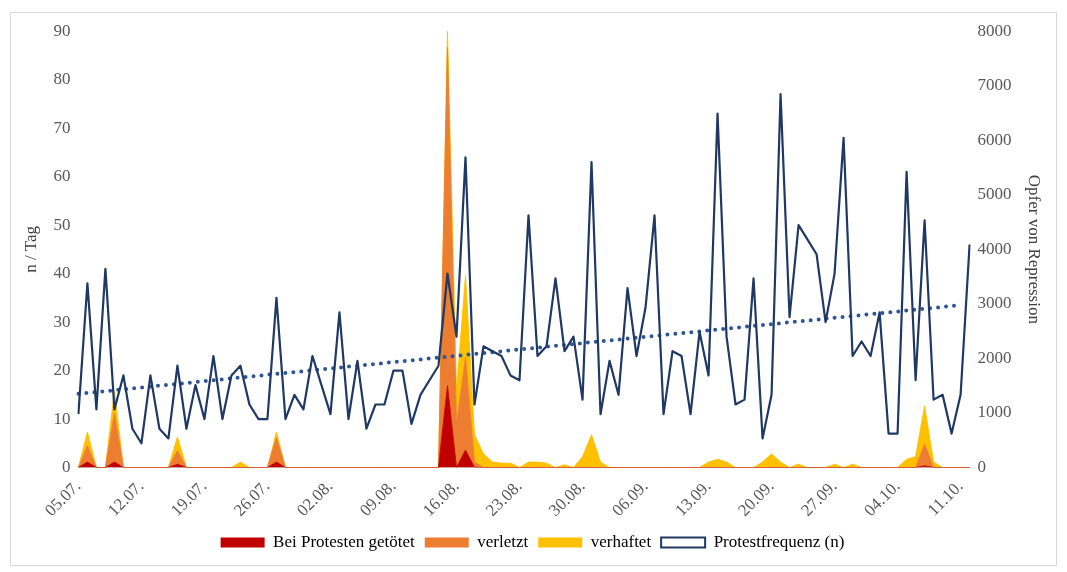  I want to click on y-tick-label: 60, so click(62, 176).